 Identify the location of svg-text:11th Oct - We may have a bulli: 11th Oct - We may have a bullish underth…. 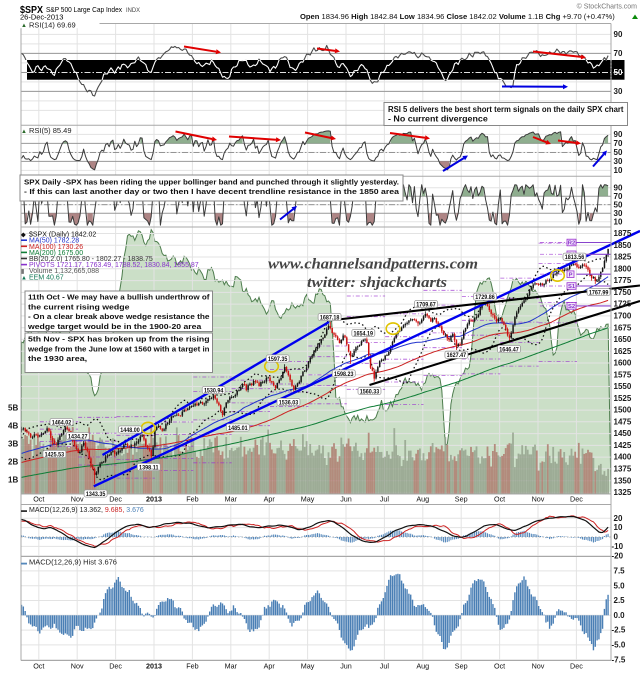
(119, 297).